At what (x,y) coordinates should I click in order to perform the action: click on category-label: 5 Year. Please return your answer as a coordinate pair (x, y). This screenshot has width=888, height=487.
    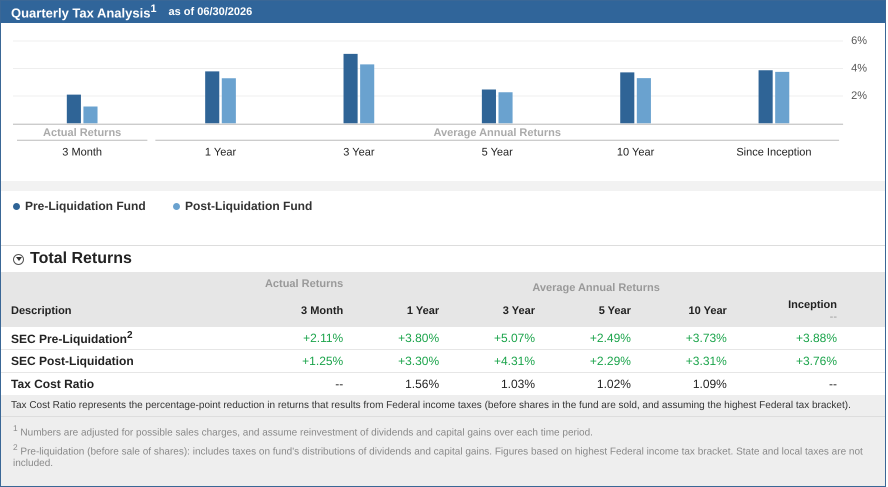
    Looking at the image, I should click on (614, 311).